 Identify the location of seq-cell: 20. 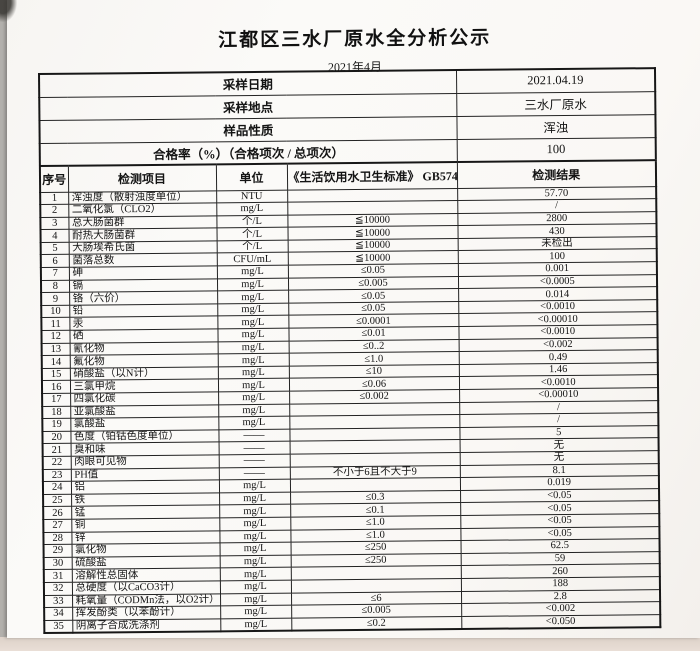
(56, 437).